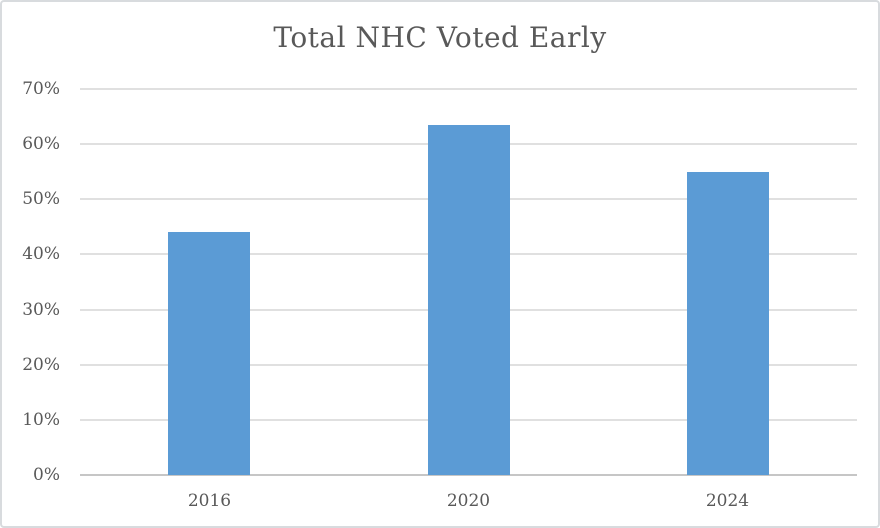  What do you see at coordinates (41, 89) in the screenshot?
I see `y-tick-label-70%: 70%` at bounding box center [41, 89].